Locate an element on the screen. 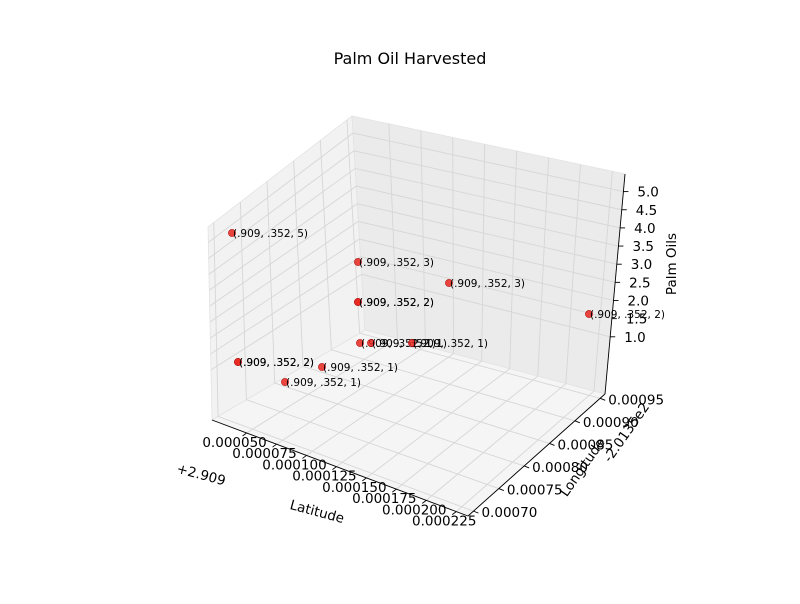 This screenshot has width=800, height=604. x-tick-label: 0.000125 is located at coordinates (324, 477).